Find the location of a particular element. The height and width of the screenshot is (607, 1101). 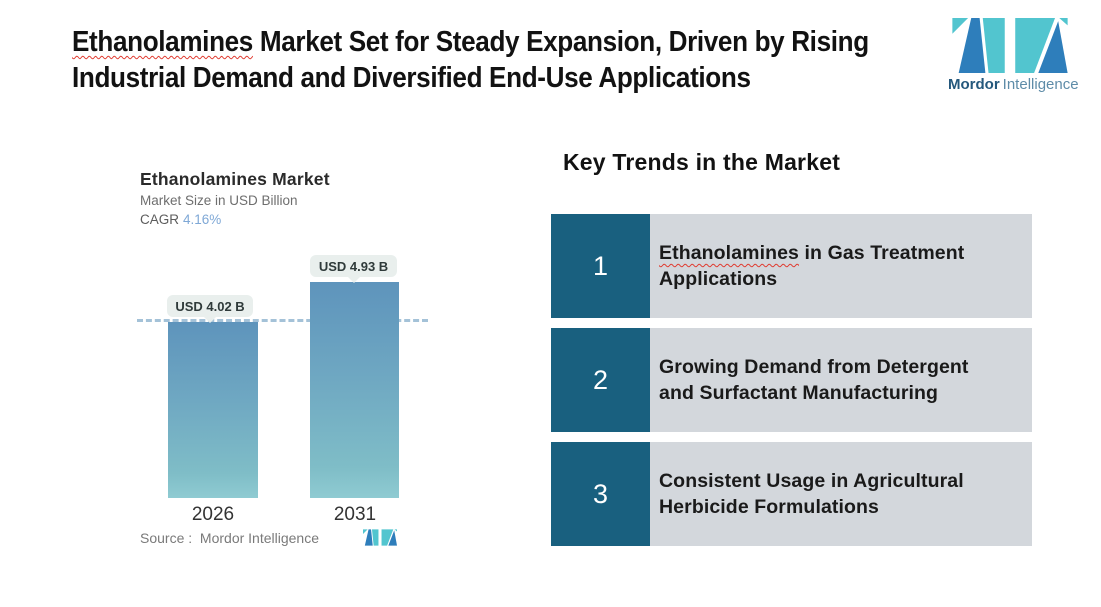

bar-value-label-2026: USD 4.02 B is located at coordinates (210, 309).